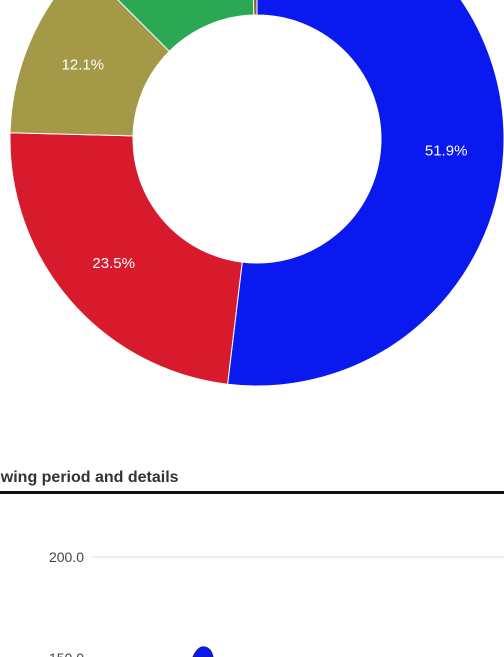 This screenshot has height=657, width=504. I want to click on y-tick-label-1: 150.0, so click(66, 653).